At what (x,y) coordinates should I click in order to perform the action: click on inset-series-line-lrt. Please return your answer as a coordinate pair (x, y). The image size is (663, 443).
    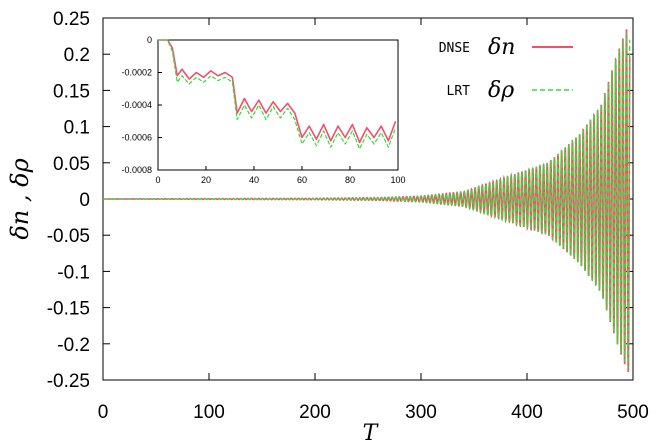
    Looking at the image, I should click on (277, 94).